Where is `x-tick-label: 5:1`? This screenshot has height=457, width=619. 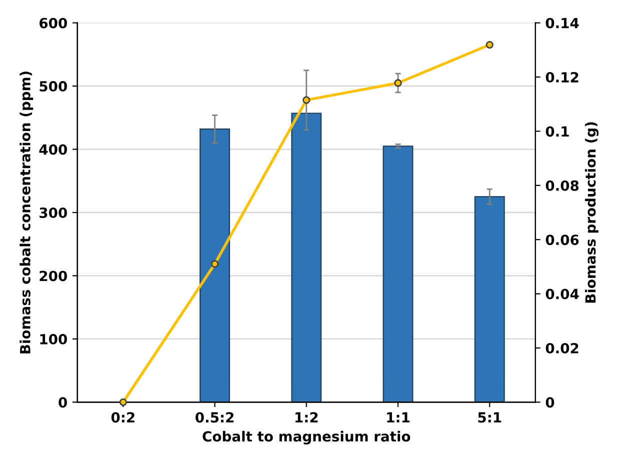 x-tick-label: 5:1 is located at coordinates (490, 417).